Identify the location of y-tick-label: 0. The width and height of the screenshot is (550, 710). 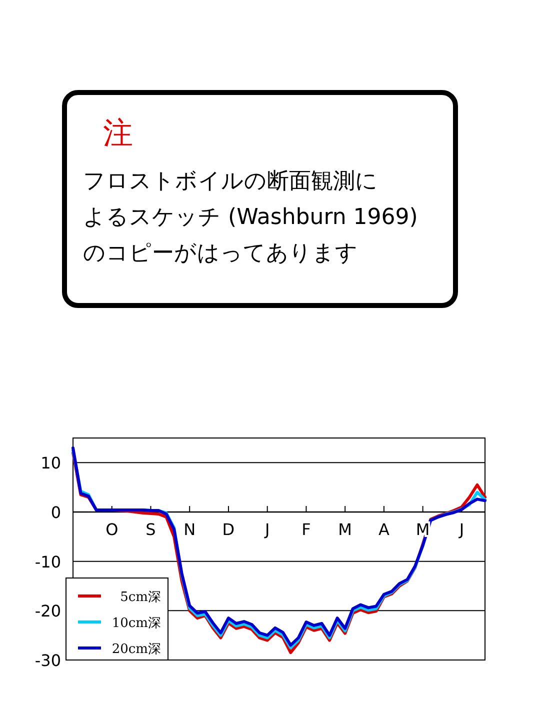
(55, 512).